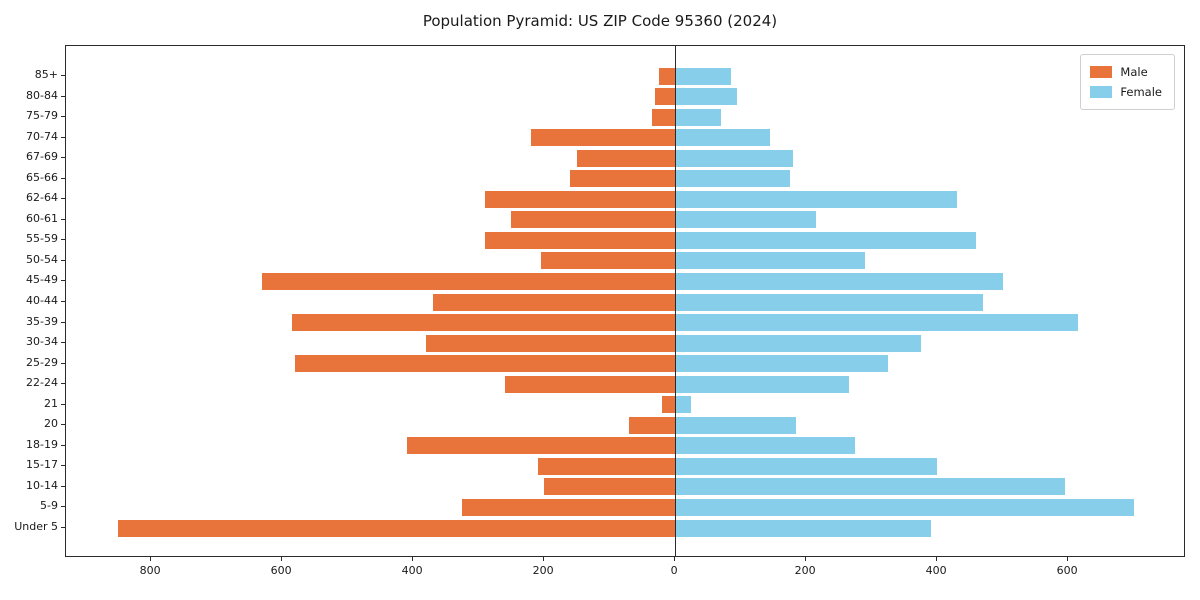 The width and height of the screenshot is (1200, 600). Describe the element at coordinates (51, 424) in the screenshot. I see `y-tick-label: 20` at that location.